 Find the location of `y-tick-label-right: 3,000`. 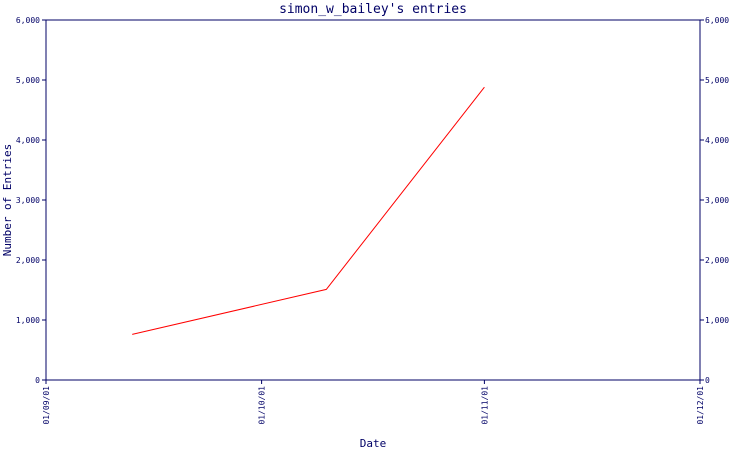

y-tick-label-right: 3,000 is located at coordinates (717, 200).